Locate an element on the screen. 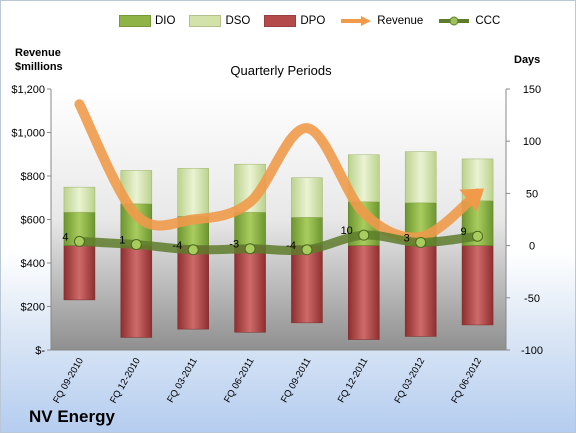 The image size is (576, 433). legend-arrow-icon is located at coordinates (356, 21).